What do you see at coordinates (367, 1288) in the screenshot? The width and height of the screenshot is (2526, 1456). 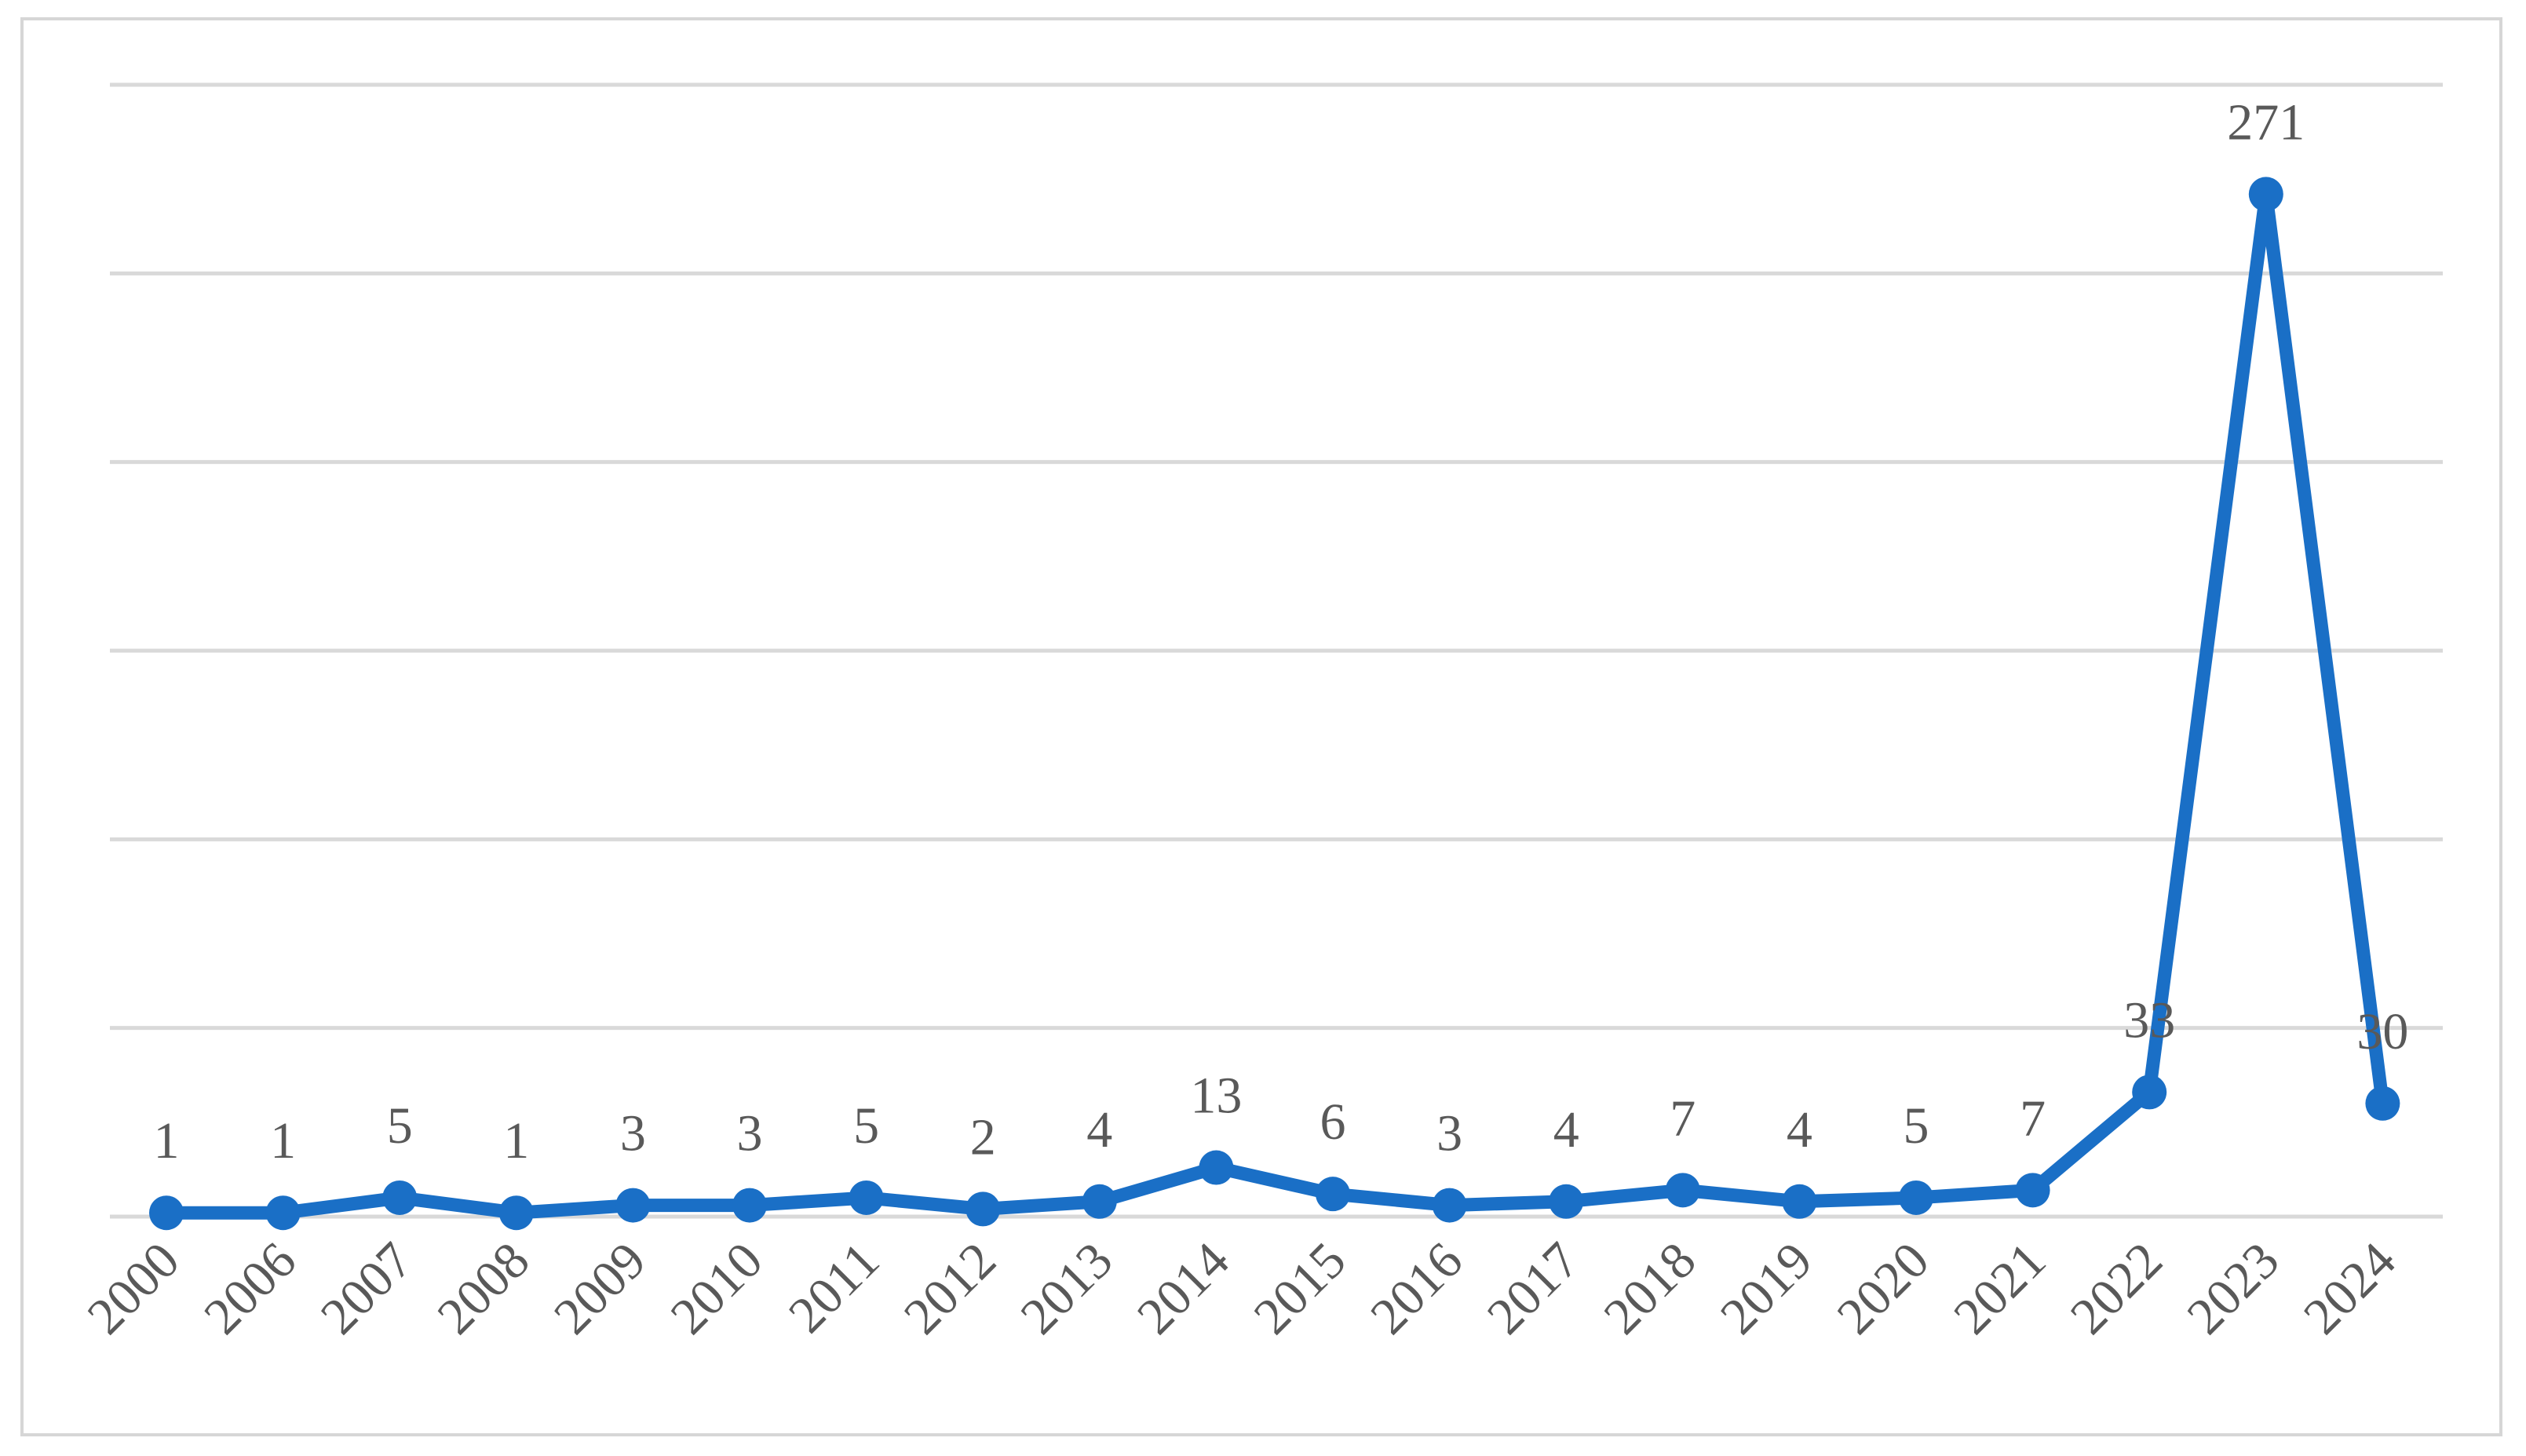 I see `x-tick-label: 2007` at bounding box center [367, 1288].